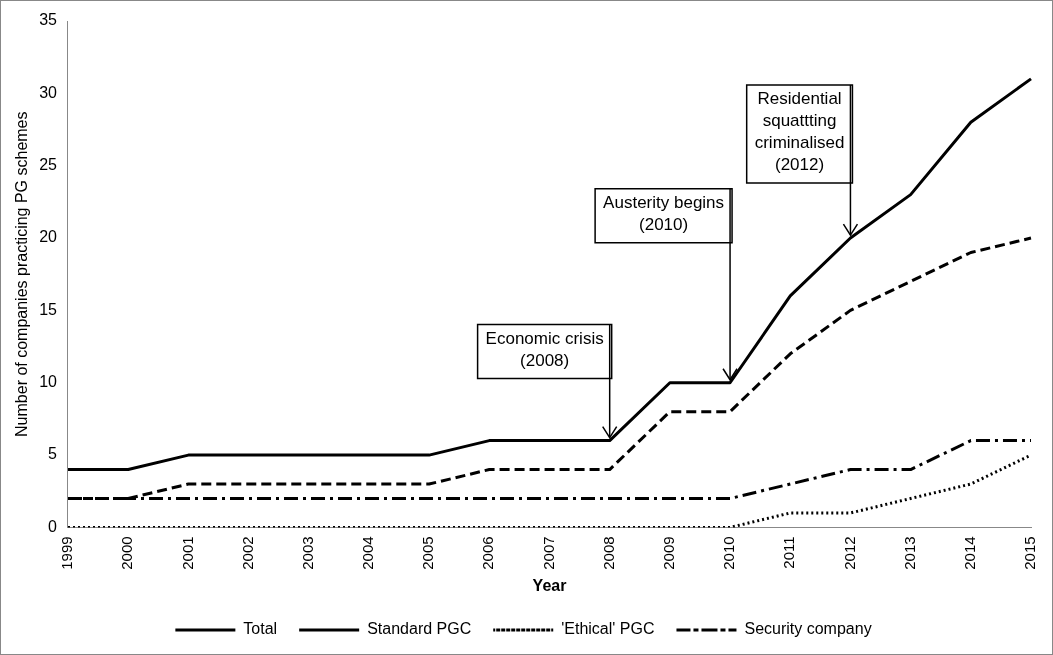 The image size is (1053, 655). Describe the element at coordinates (969, 553) in the screenshot. I see `x-tick-label: 2014` at that location.